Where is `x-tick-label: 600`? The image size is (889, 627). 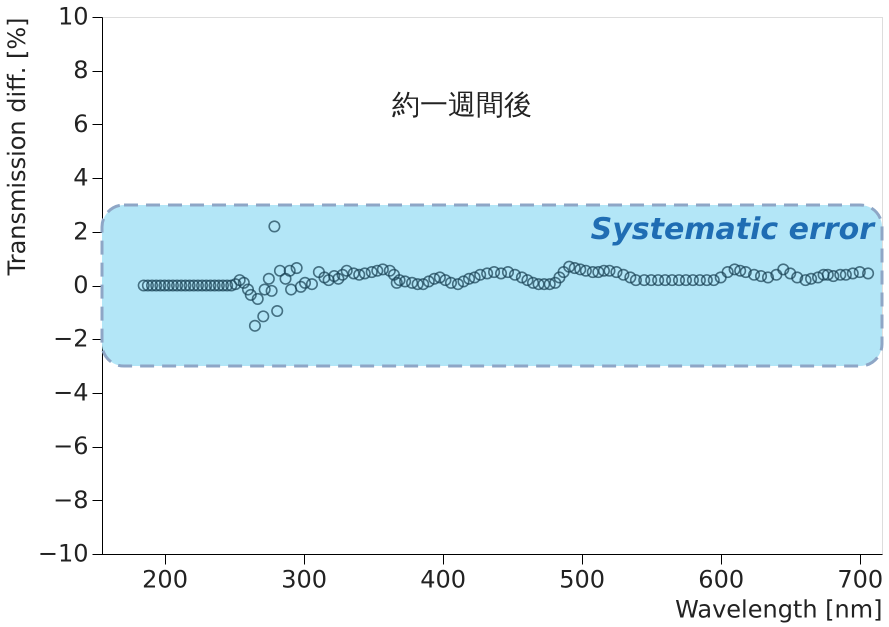 x-tick-label: 600 is located at coordinates (721, 580).